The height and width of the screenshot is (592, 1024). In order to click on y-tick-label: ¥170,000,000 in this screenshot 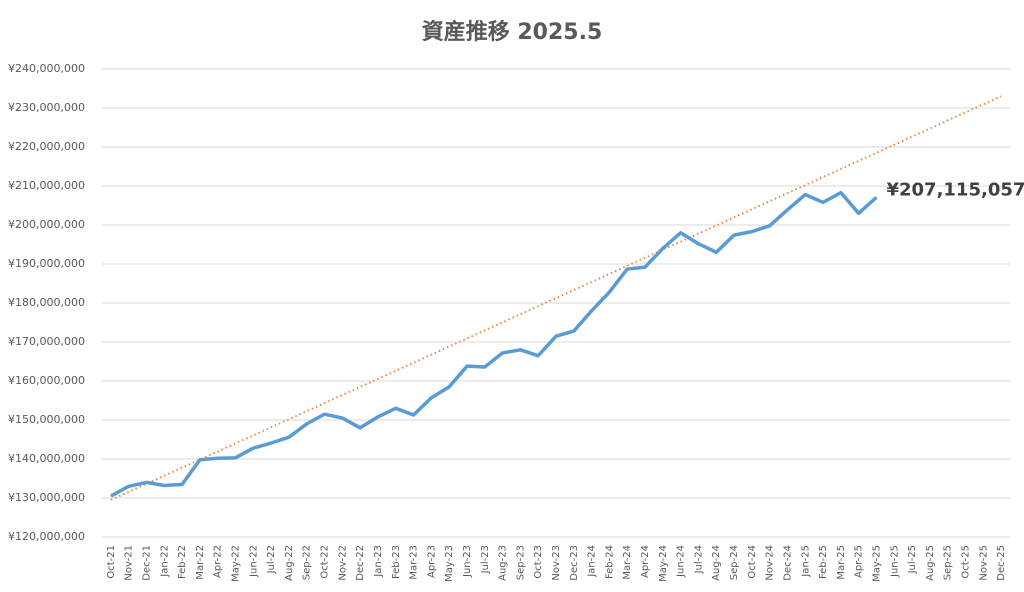, I will do `click(46, 341)`.